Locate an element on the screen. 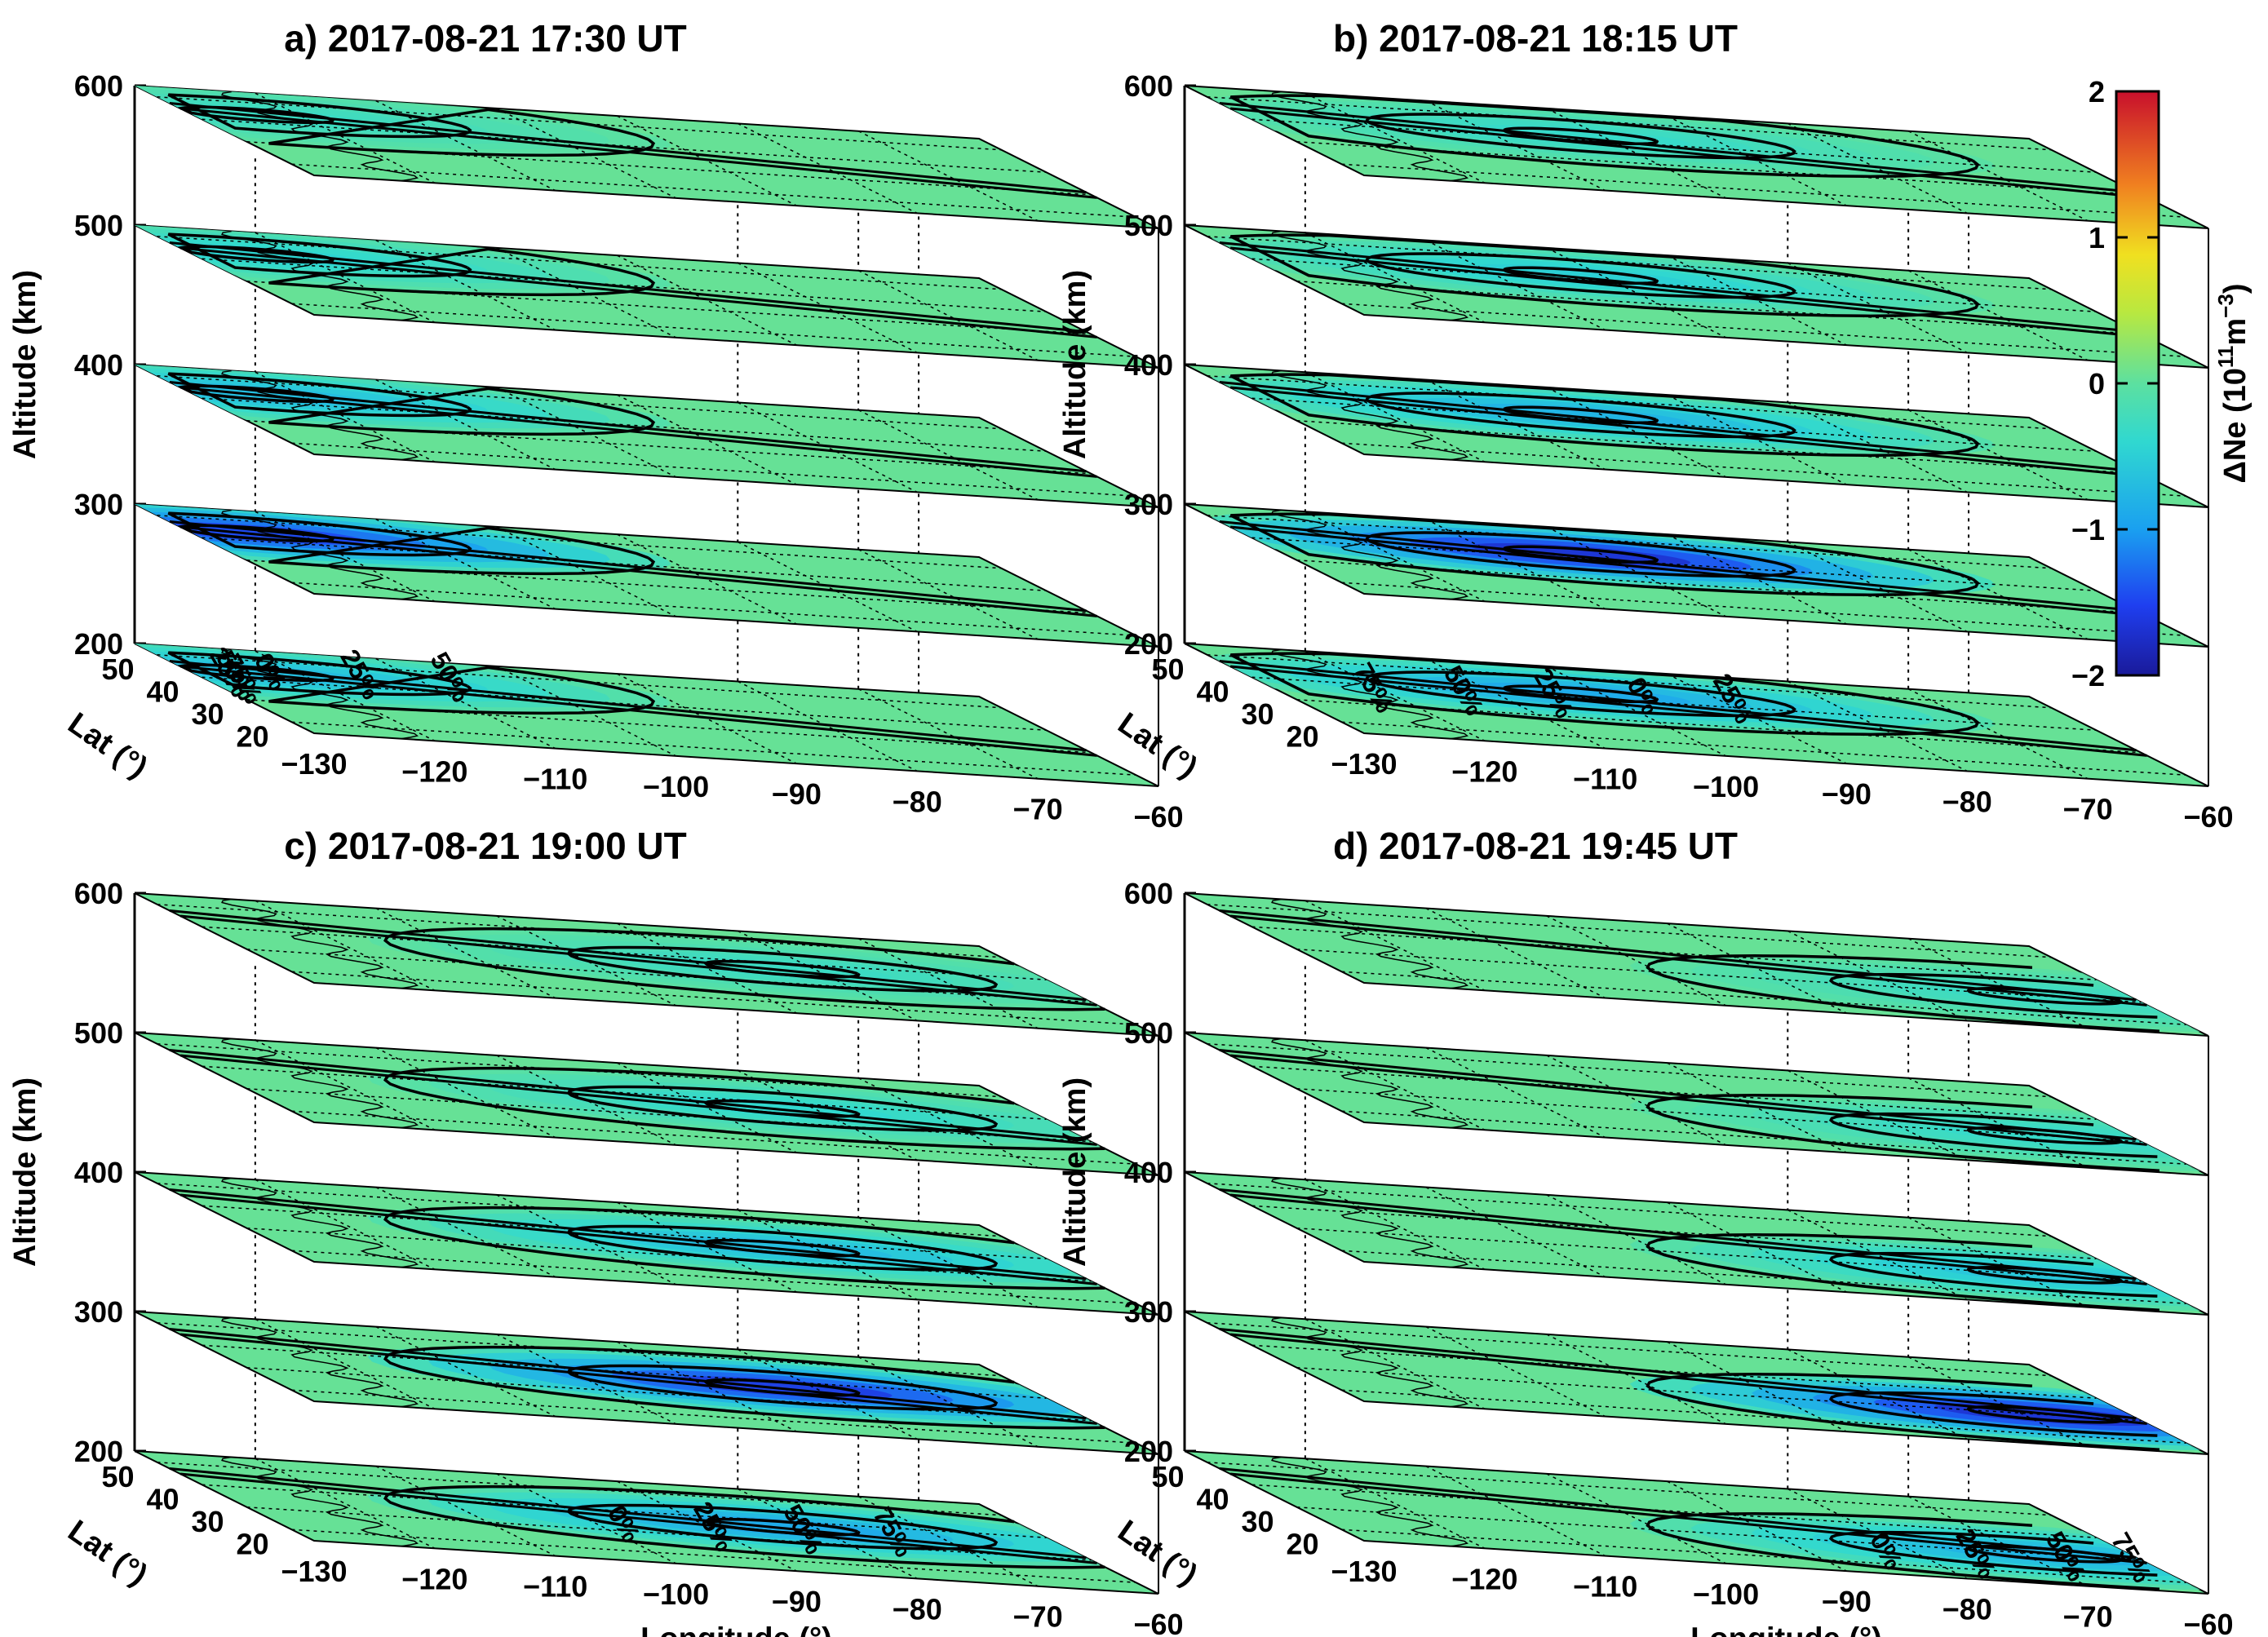 This screenshot has height=1637, width=2268. longitude-tick-label: −120 is located at coordinates (434, 1578).